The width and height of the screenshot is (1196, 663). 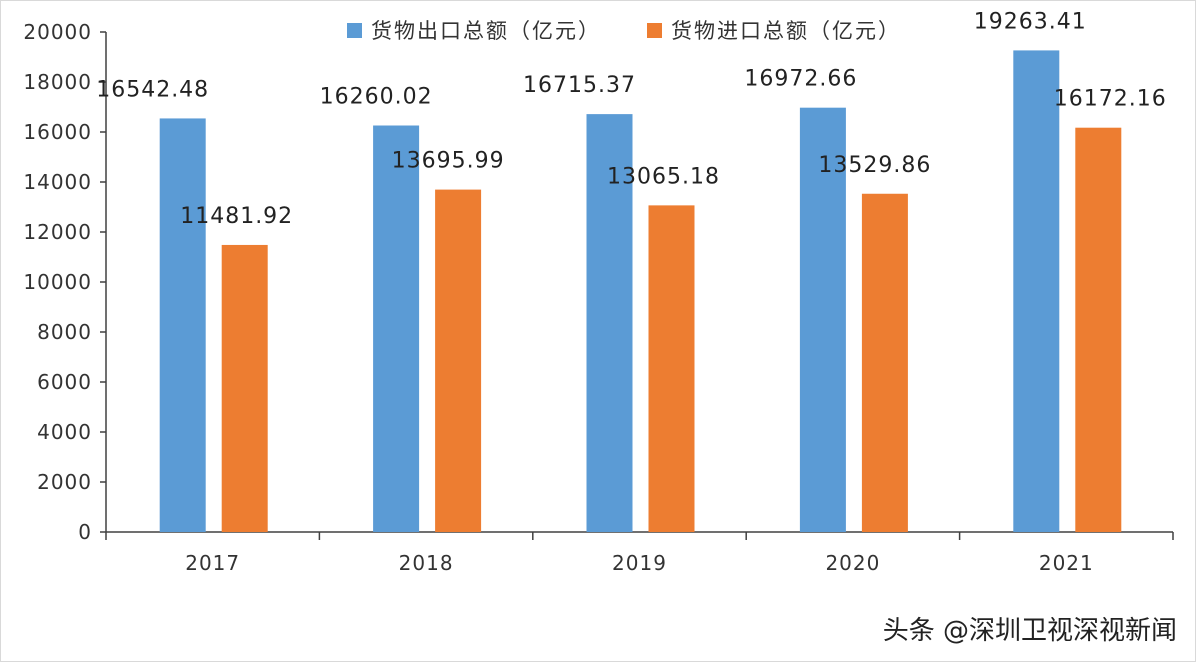 I want to click on bar-import-2020, so click(x=884, y=363).